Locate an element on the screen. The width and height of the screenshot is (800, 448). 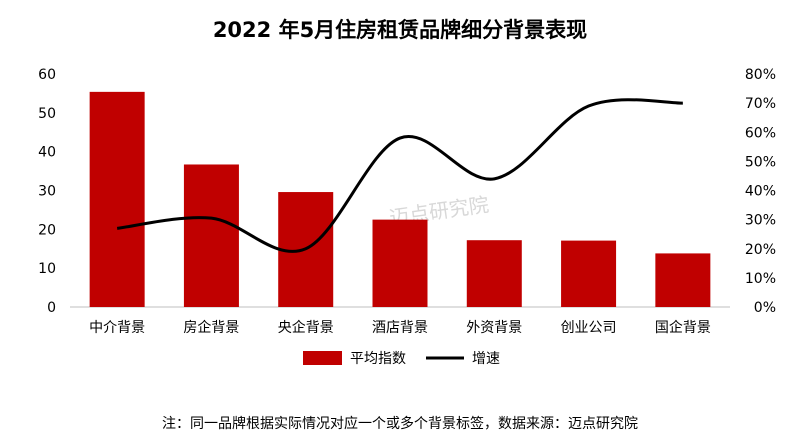
right-tick-label: 20% is located at coordinates (760, 250).